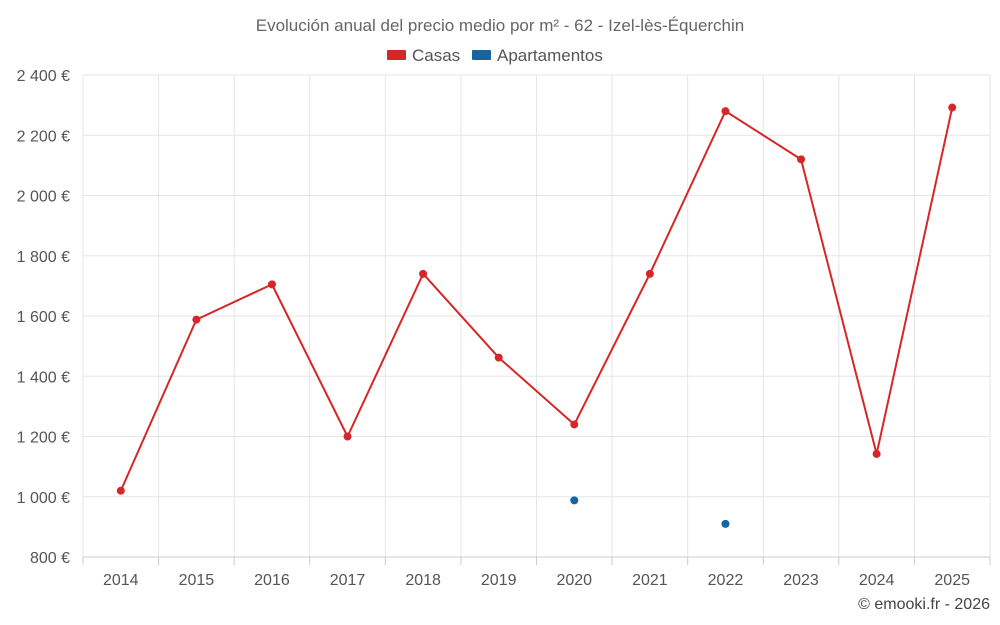 The image size is (1000, 625). Describe the element at coordinates (348, 580) in the screenshot. I see `x-tick-label: 2017` at that location.